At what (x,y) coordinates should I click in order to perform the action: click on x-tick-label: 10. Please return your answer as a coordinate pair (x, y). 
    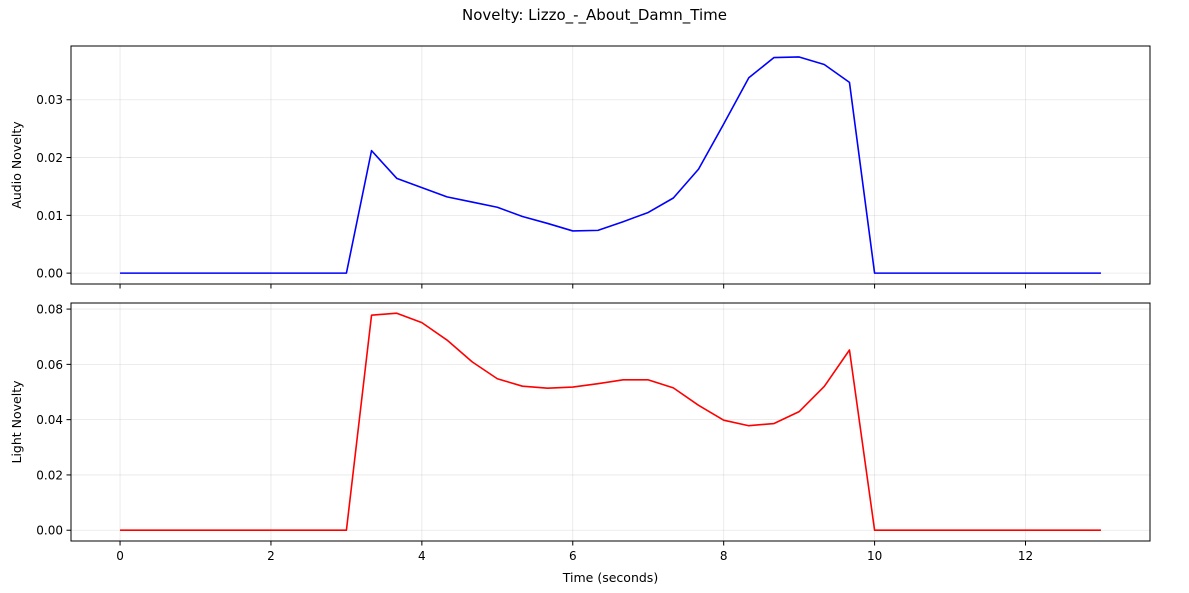
    Looking at the image, I should click on (874, 556).